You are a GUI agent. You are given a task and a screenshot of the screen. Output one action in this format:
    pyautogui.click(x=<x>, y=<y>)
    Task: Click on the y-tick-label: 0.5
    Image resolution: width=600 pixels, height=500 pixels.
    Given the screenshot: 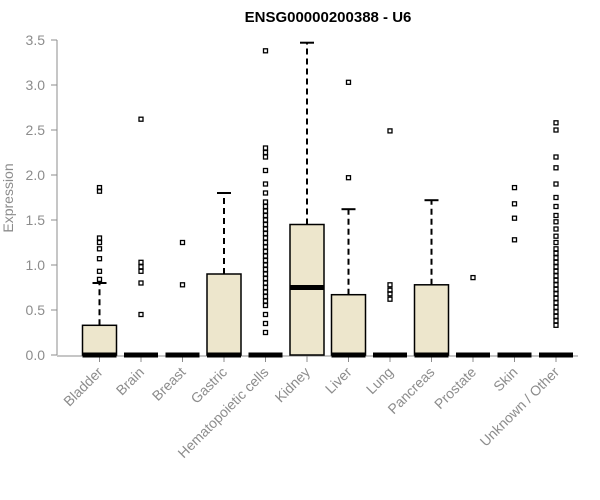 What is the action you would take?
    pyautogui.click(x=36, y=310)
    